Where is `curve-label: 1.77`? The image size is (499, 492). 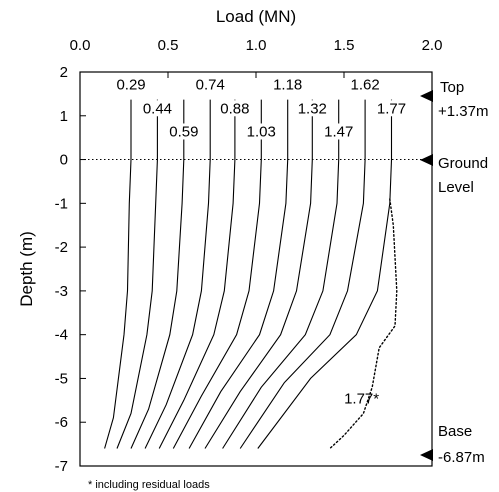 curve-label: 1.77 is located at coordinates (391, 108).